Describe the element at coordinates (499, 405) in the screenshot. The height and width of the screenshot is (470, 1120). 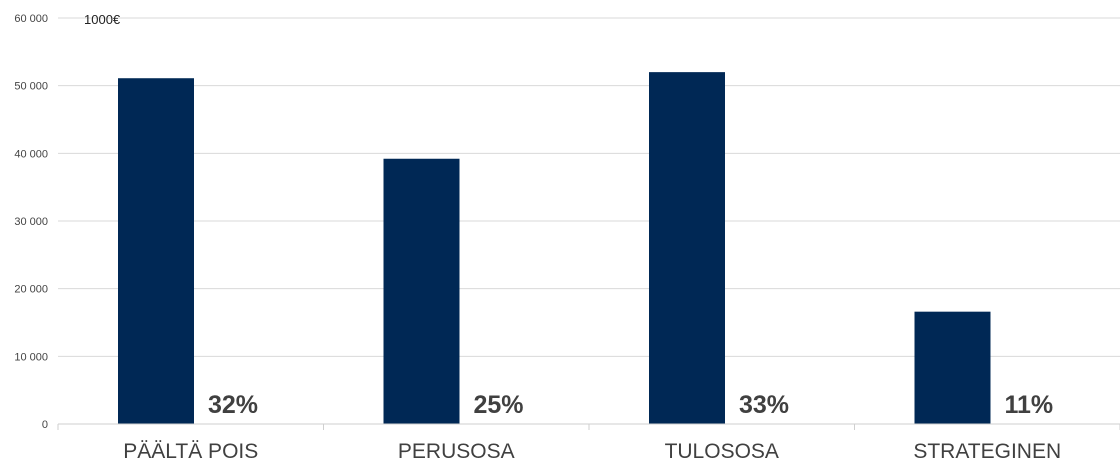
I see `percent-label: 25%` at that location.